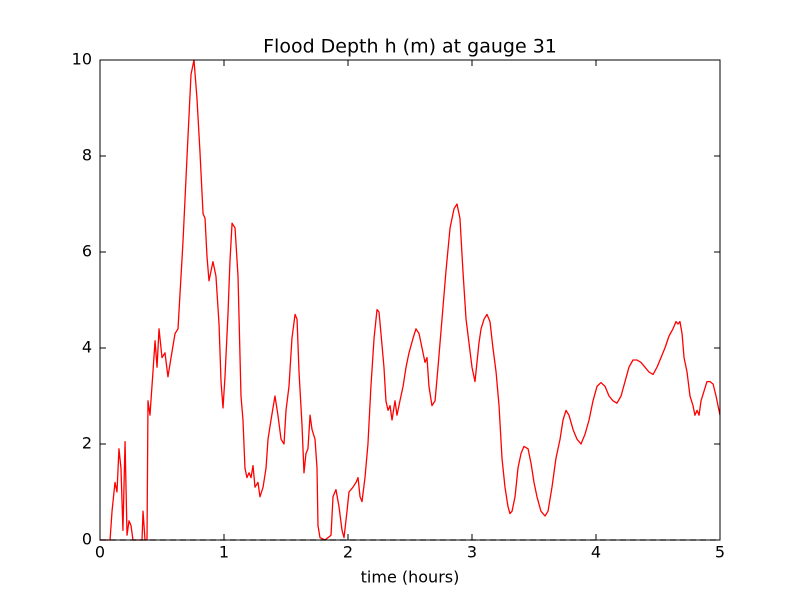 Image resolution: width=800 pixels, height=600 pixels. What do you see at coordinates (82, 59) in the screenshot?
I see `y-tick-label: 10` at bounding box center [82, 59].